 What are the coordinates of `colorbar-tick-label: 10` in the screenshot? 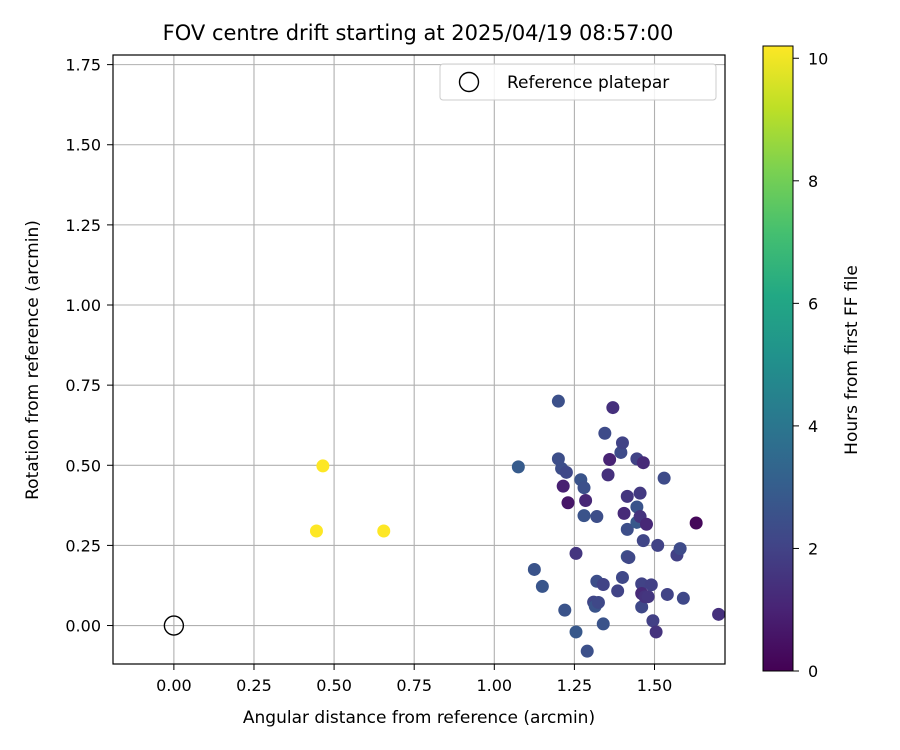 It's located at (818, 58).